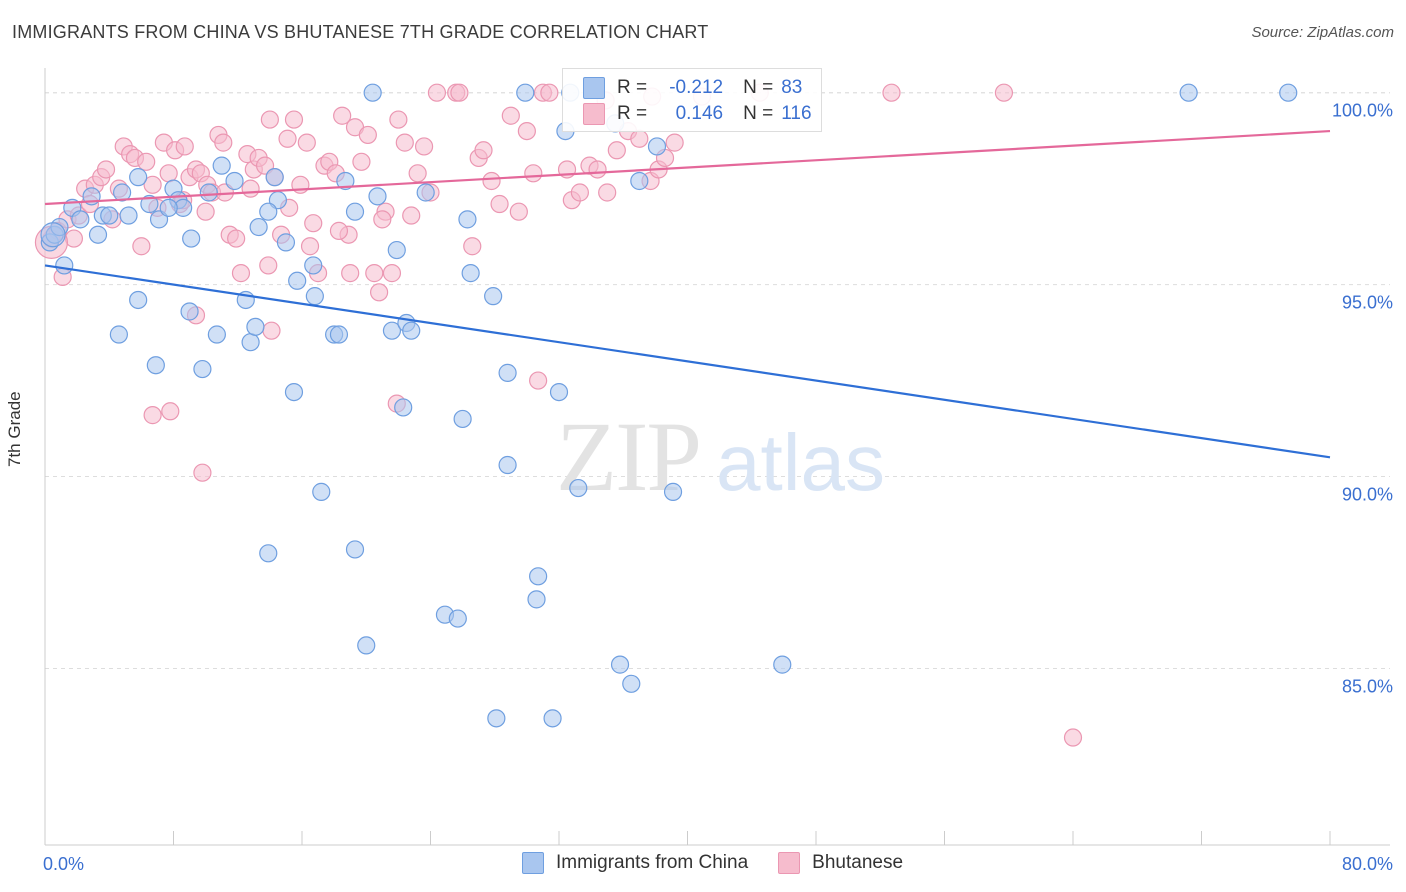  I want to click on y-tick-label: 90.0%, so click(1367, 495).